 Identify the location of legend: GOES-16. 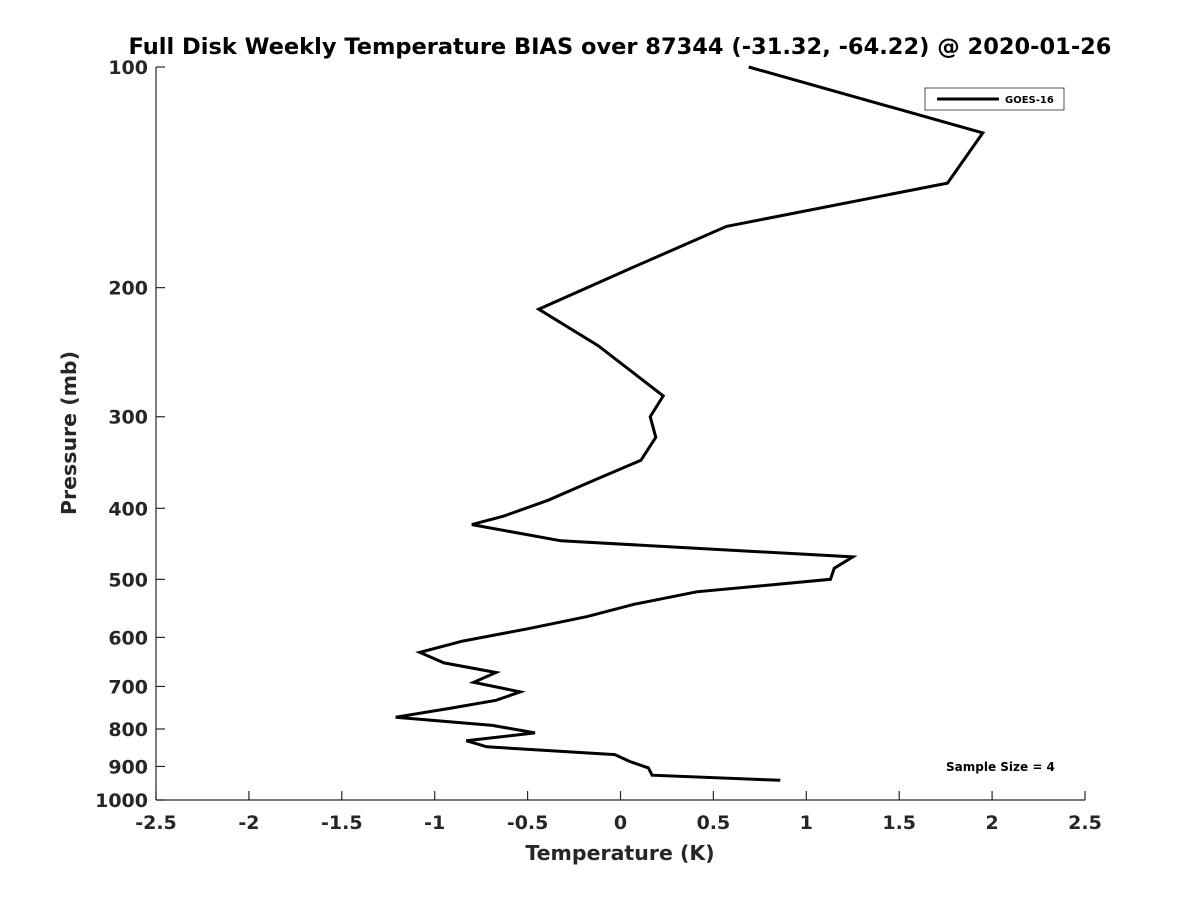
(994, 99).